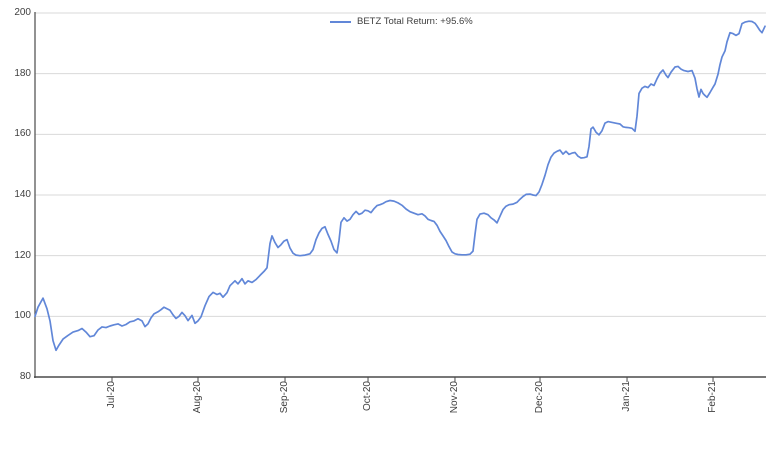 Image resolution: width=768 pixels, height=449 pixels. I want to click on y-axis-label: 120, so click(22, 255).